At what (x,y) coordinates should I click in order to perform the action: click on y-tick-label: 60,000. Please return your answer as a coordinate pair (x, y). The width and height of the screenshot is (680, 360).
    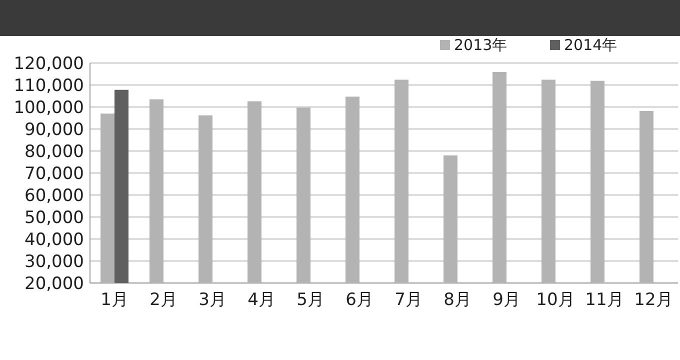
    Looking at the image, I should click on (54, 196).